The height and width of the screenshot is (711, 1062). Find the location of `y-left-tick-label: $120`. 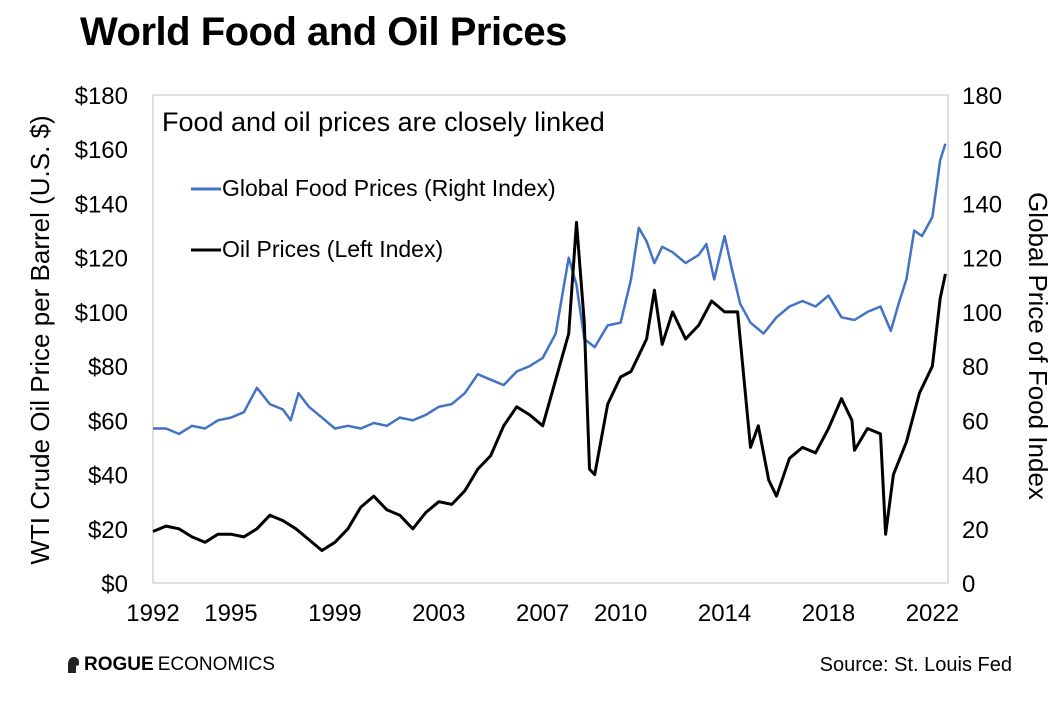

y-left-tick-label: $120 is located at coordinates (101, 259).